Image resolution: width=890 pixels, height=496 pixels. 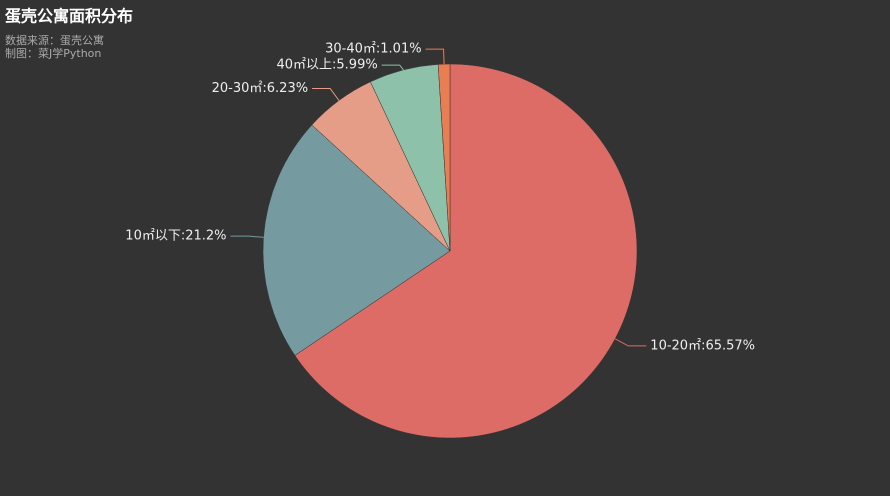 What do you see at coordinates (702, 345) in the screenshot?
I see `data-label: 10-20㎡:65.57%` at bounding box center [702, 345].